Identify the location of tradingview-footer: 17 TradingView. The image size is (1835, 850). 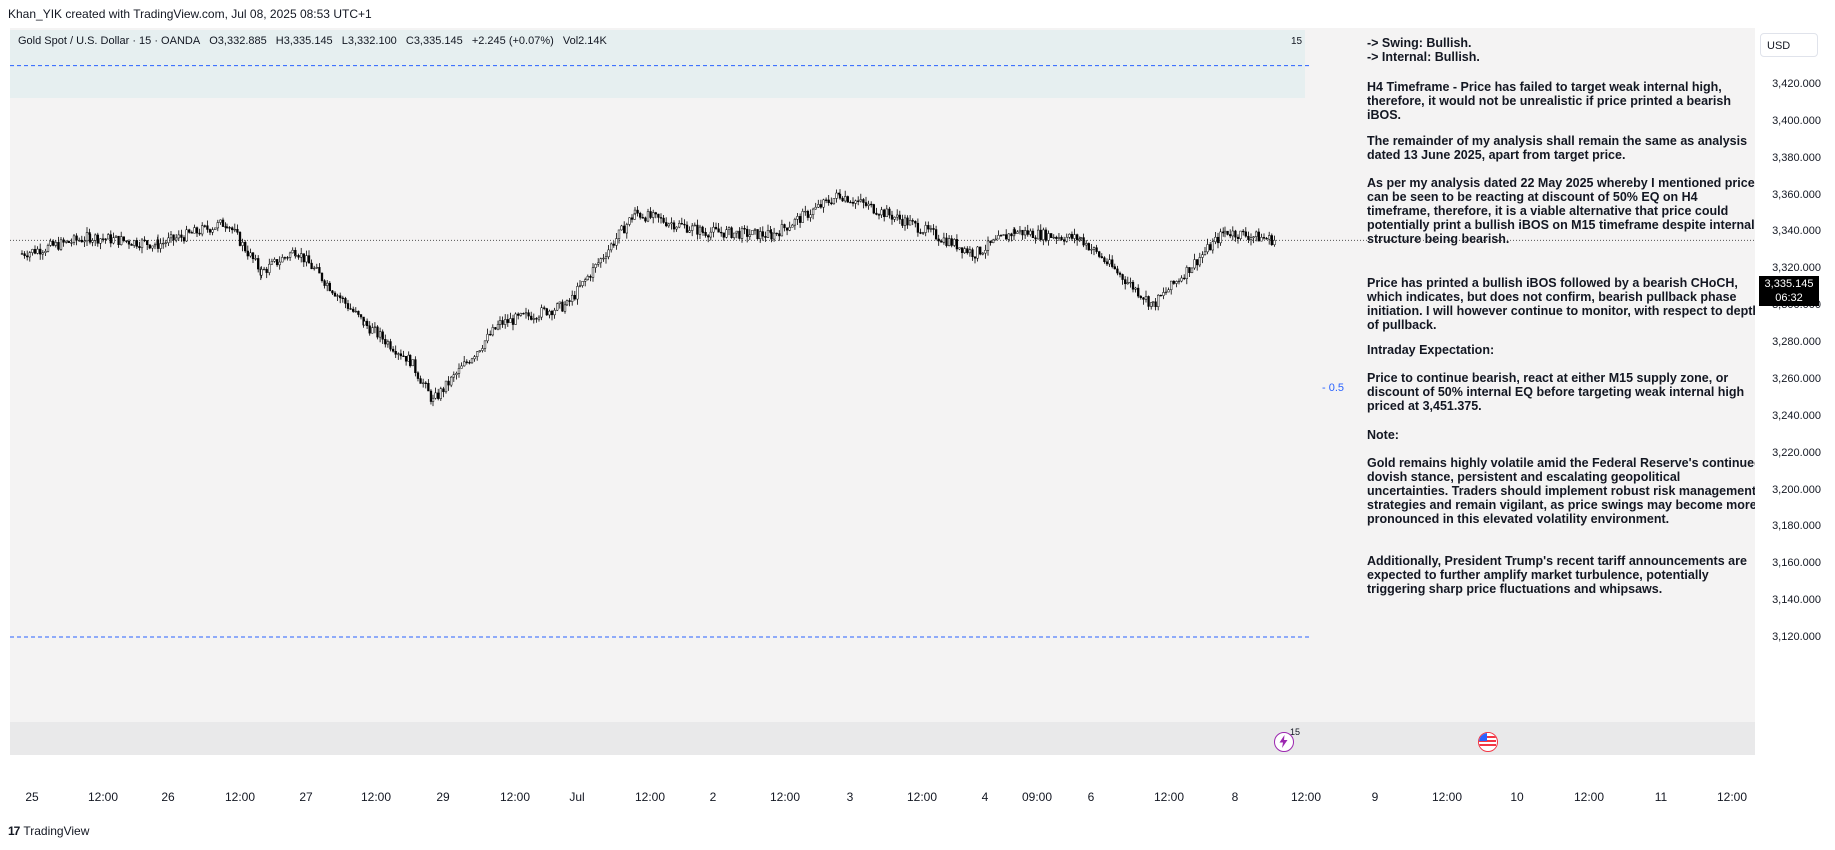
(48, 831).